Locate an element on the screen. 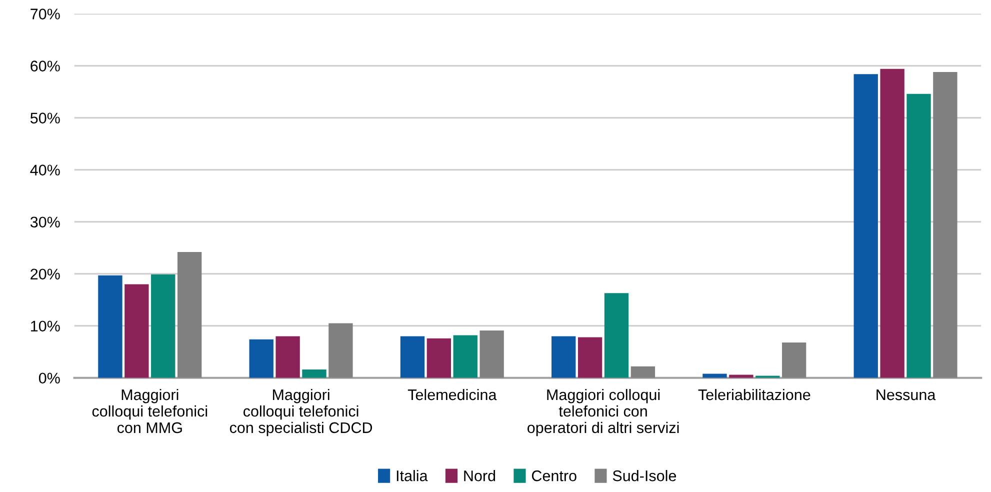 This screenshot has width=991, height=492. legend-label: Centro is located at coordinates (554, 476).